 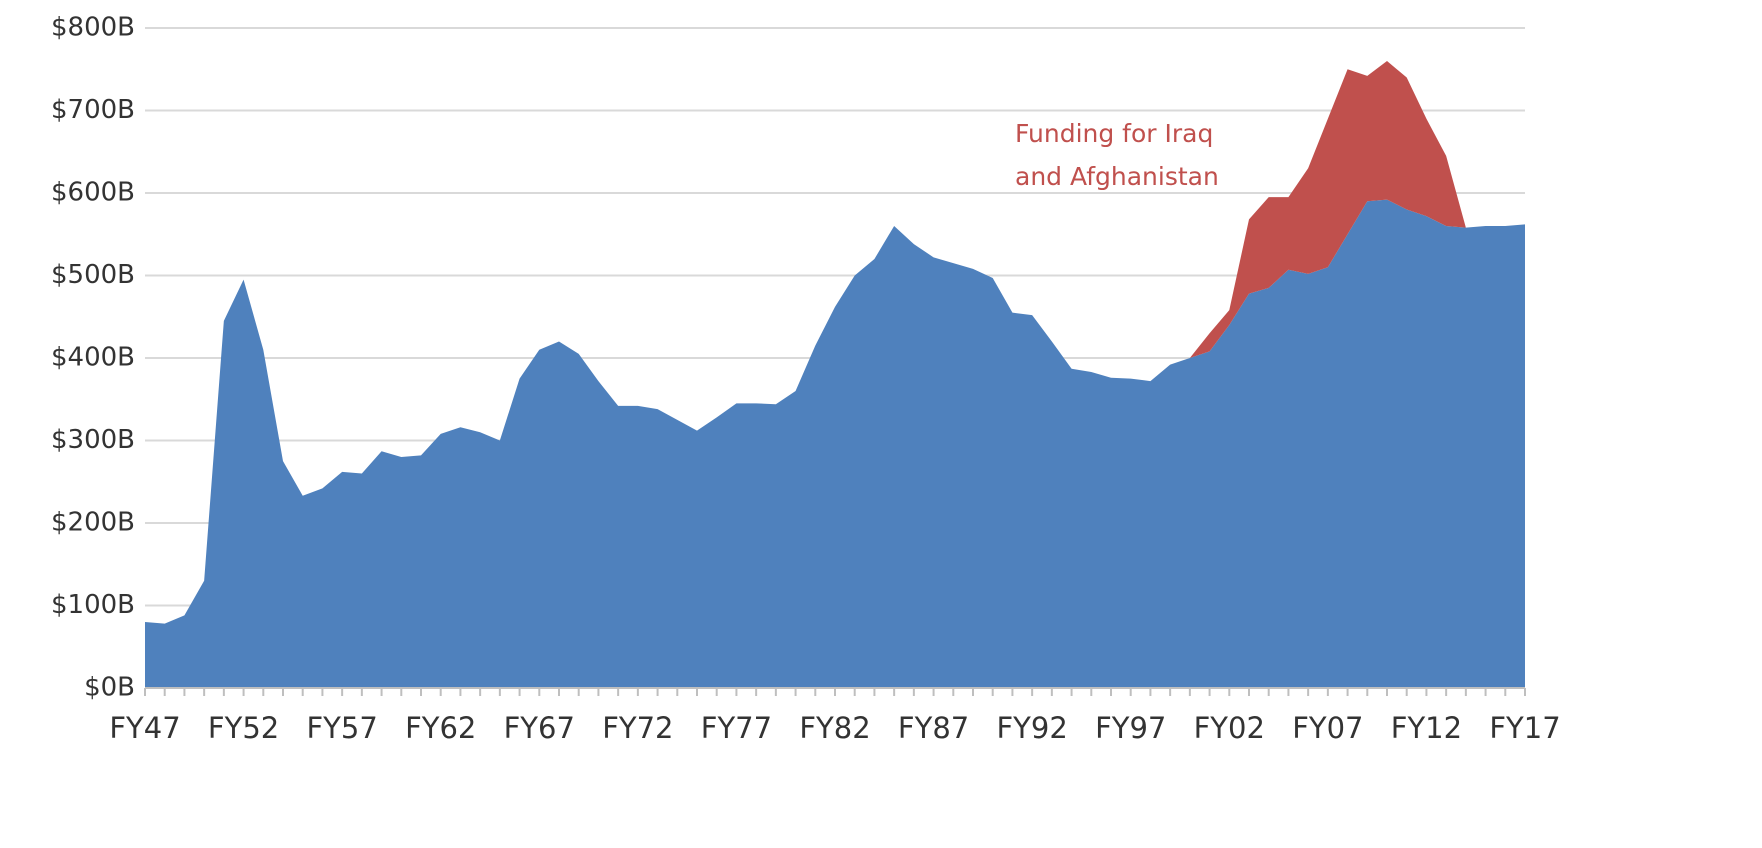 What do you see at coordinates (341, 728) in the screenshot?
I see `x-tick-label: FY57` at bounding box center [341, 728].